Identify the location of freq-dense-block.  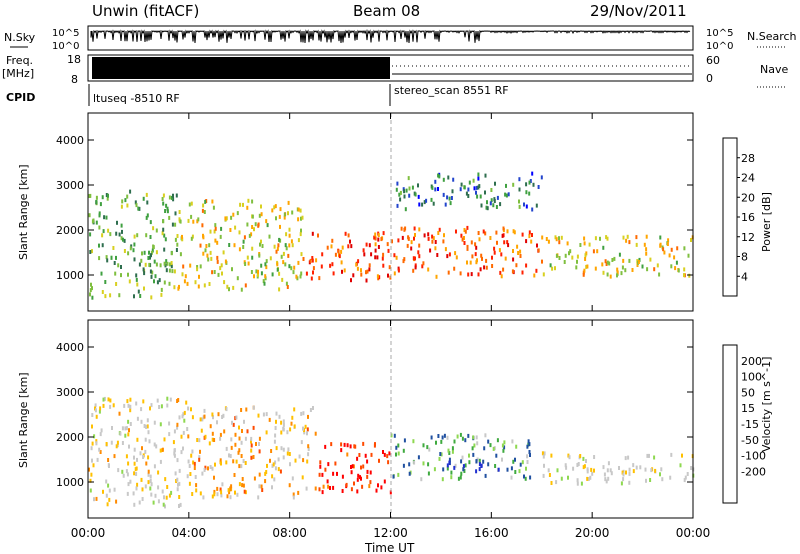
(241, 68).